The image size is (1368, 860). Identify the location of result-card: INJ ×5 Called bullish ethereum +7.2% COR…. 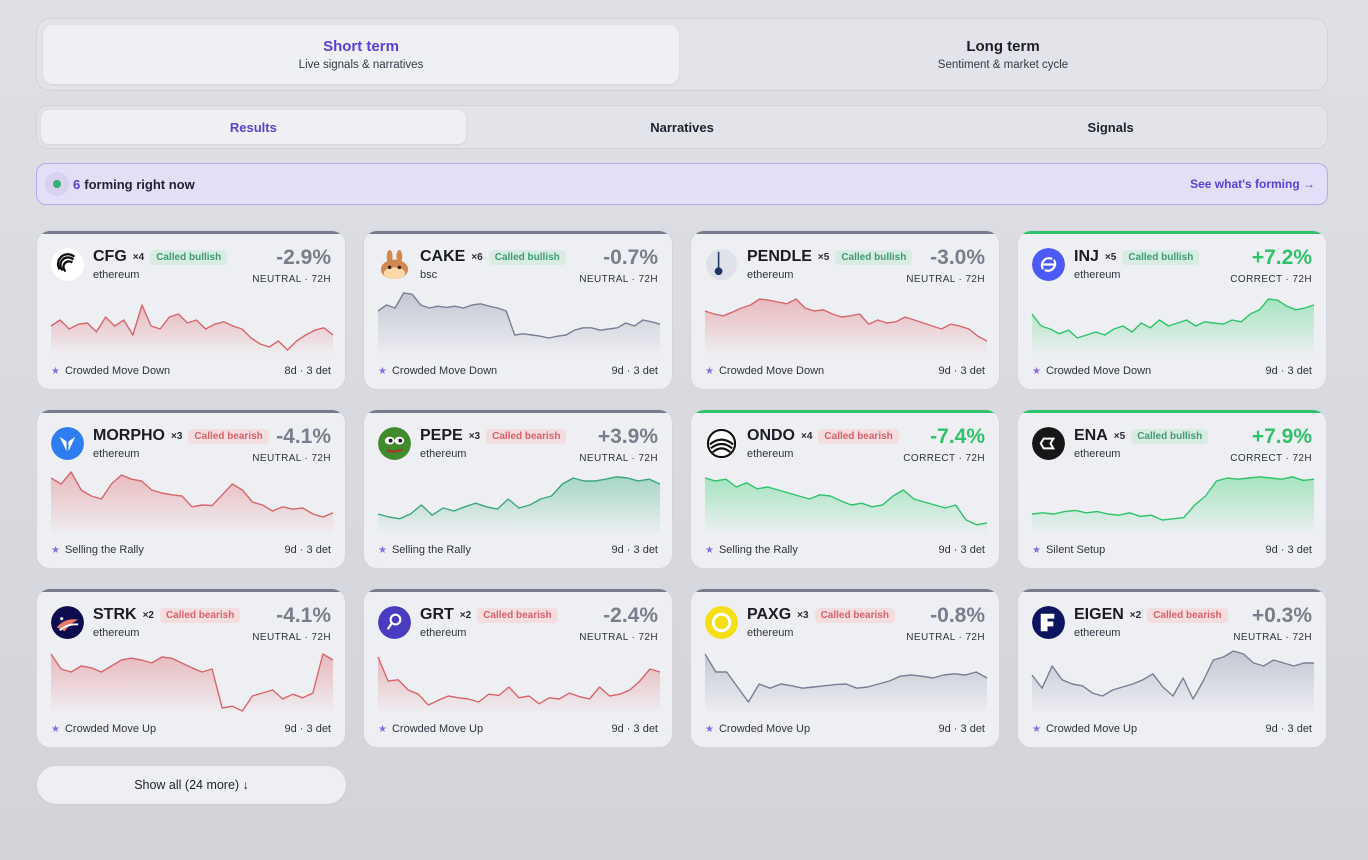
(1172, 310).